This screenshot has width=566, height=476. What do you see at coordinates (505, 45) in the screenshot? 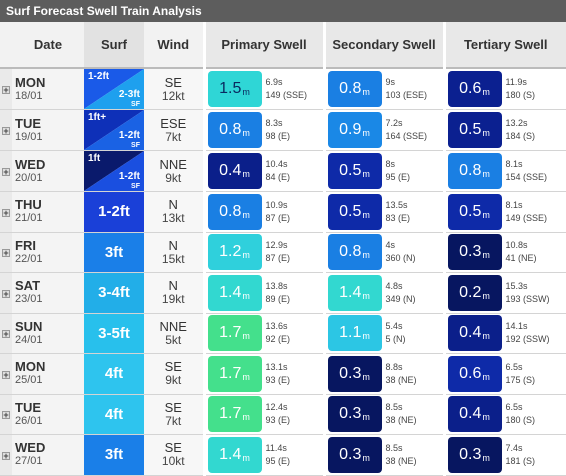
I see `tertiary-swell-column-header: Tertiary Swell` at bounding box center [505, 45].